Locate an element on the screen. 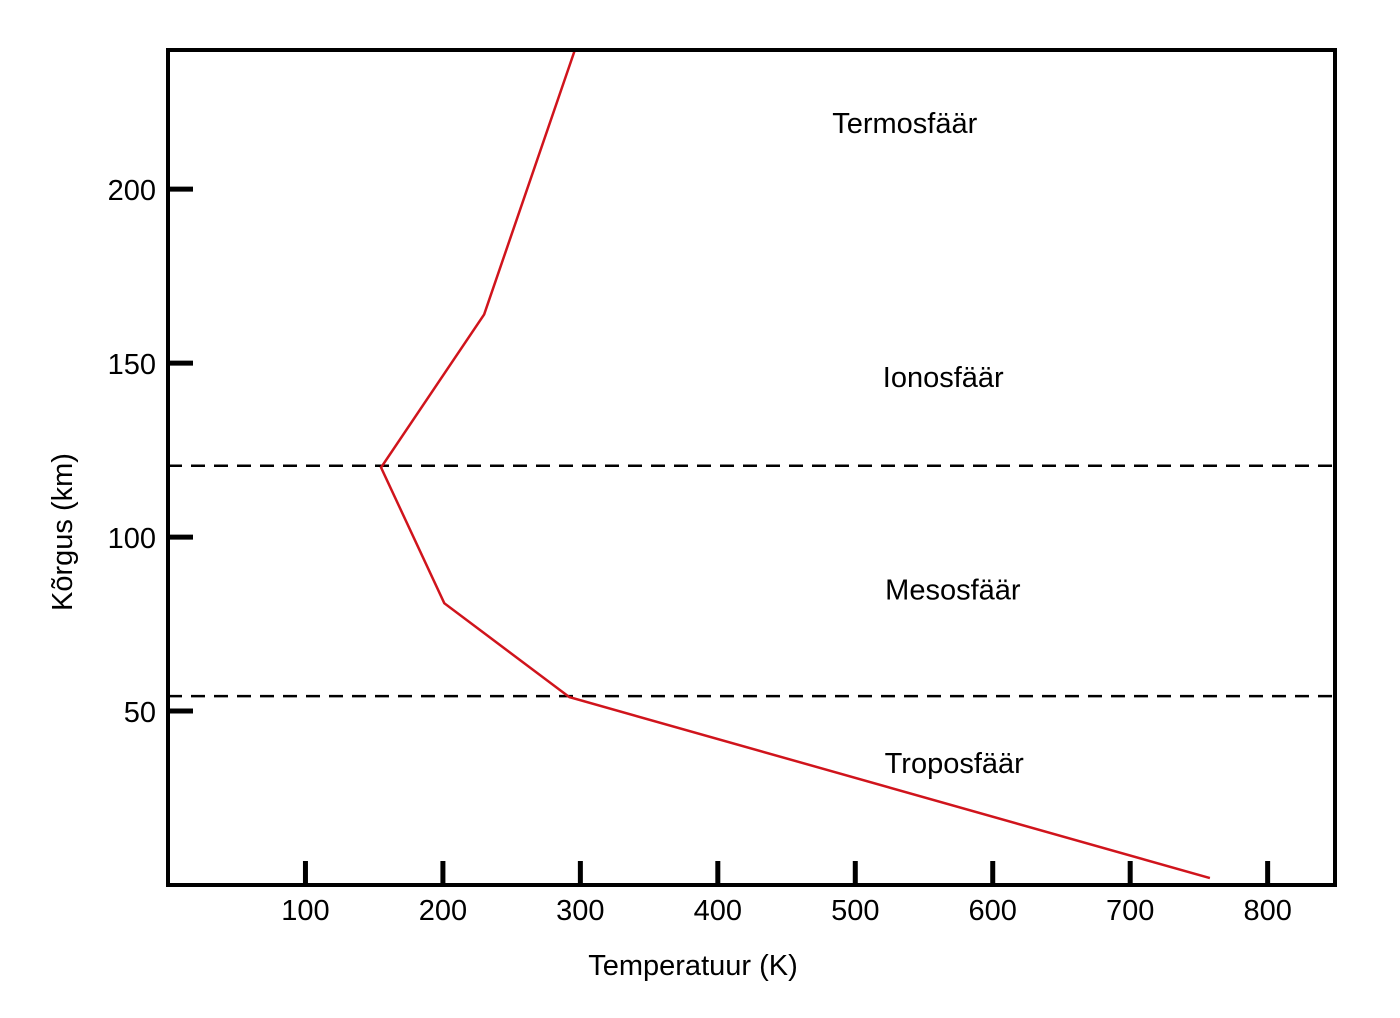 This screenshot has height=1018, width=1400. x-tick-label: 800 is located at coordinates (1267, 911).